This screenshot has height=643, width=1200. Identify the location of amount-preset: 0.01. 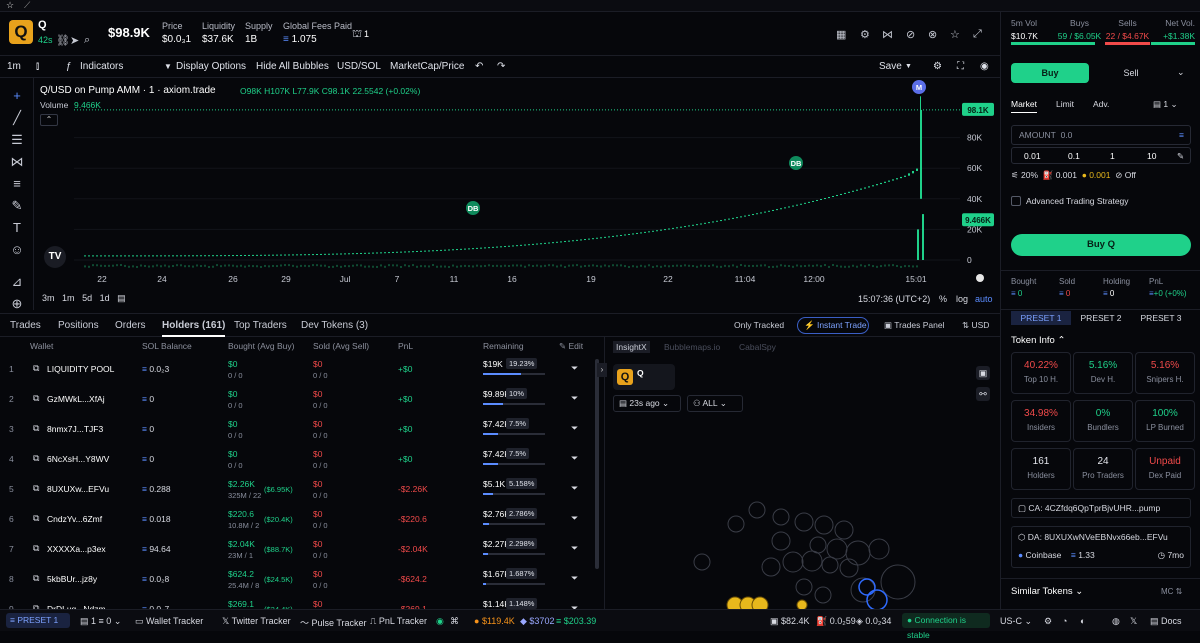
(1032, 156).